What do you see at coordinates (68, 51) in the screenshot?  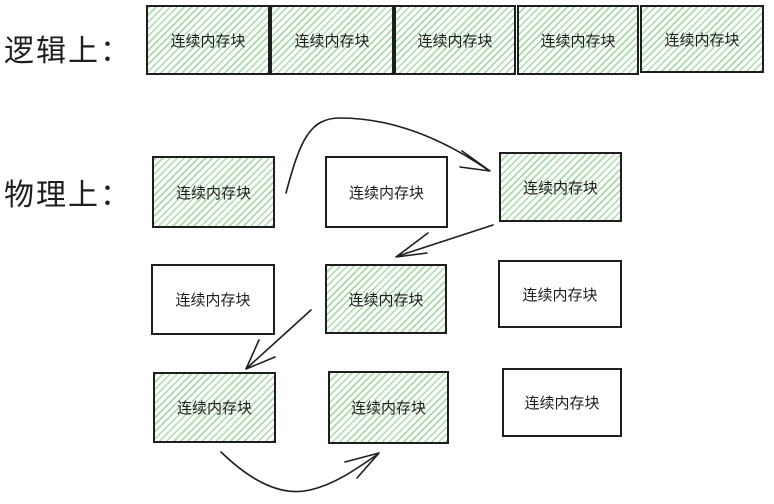 I see `logical-label: 逻辑上：` at bounding box center [68, 51].